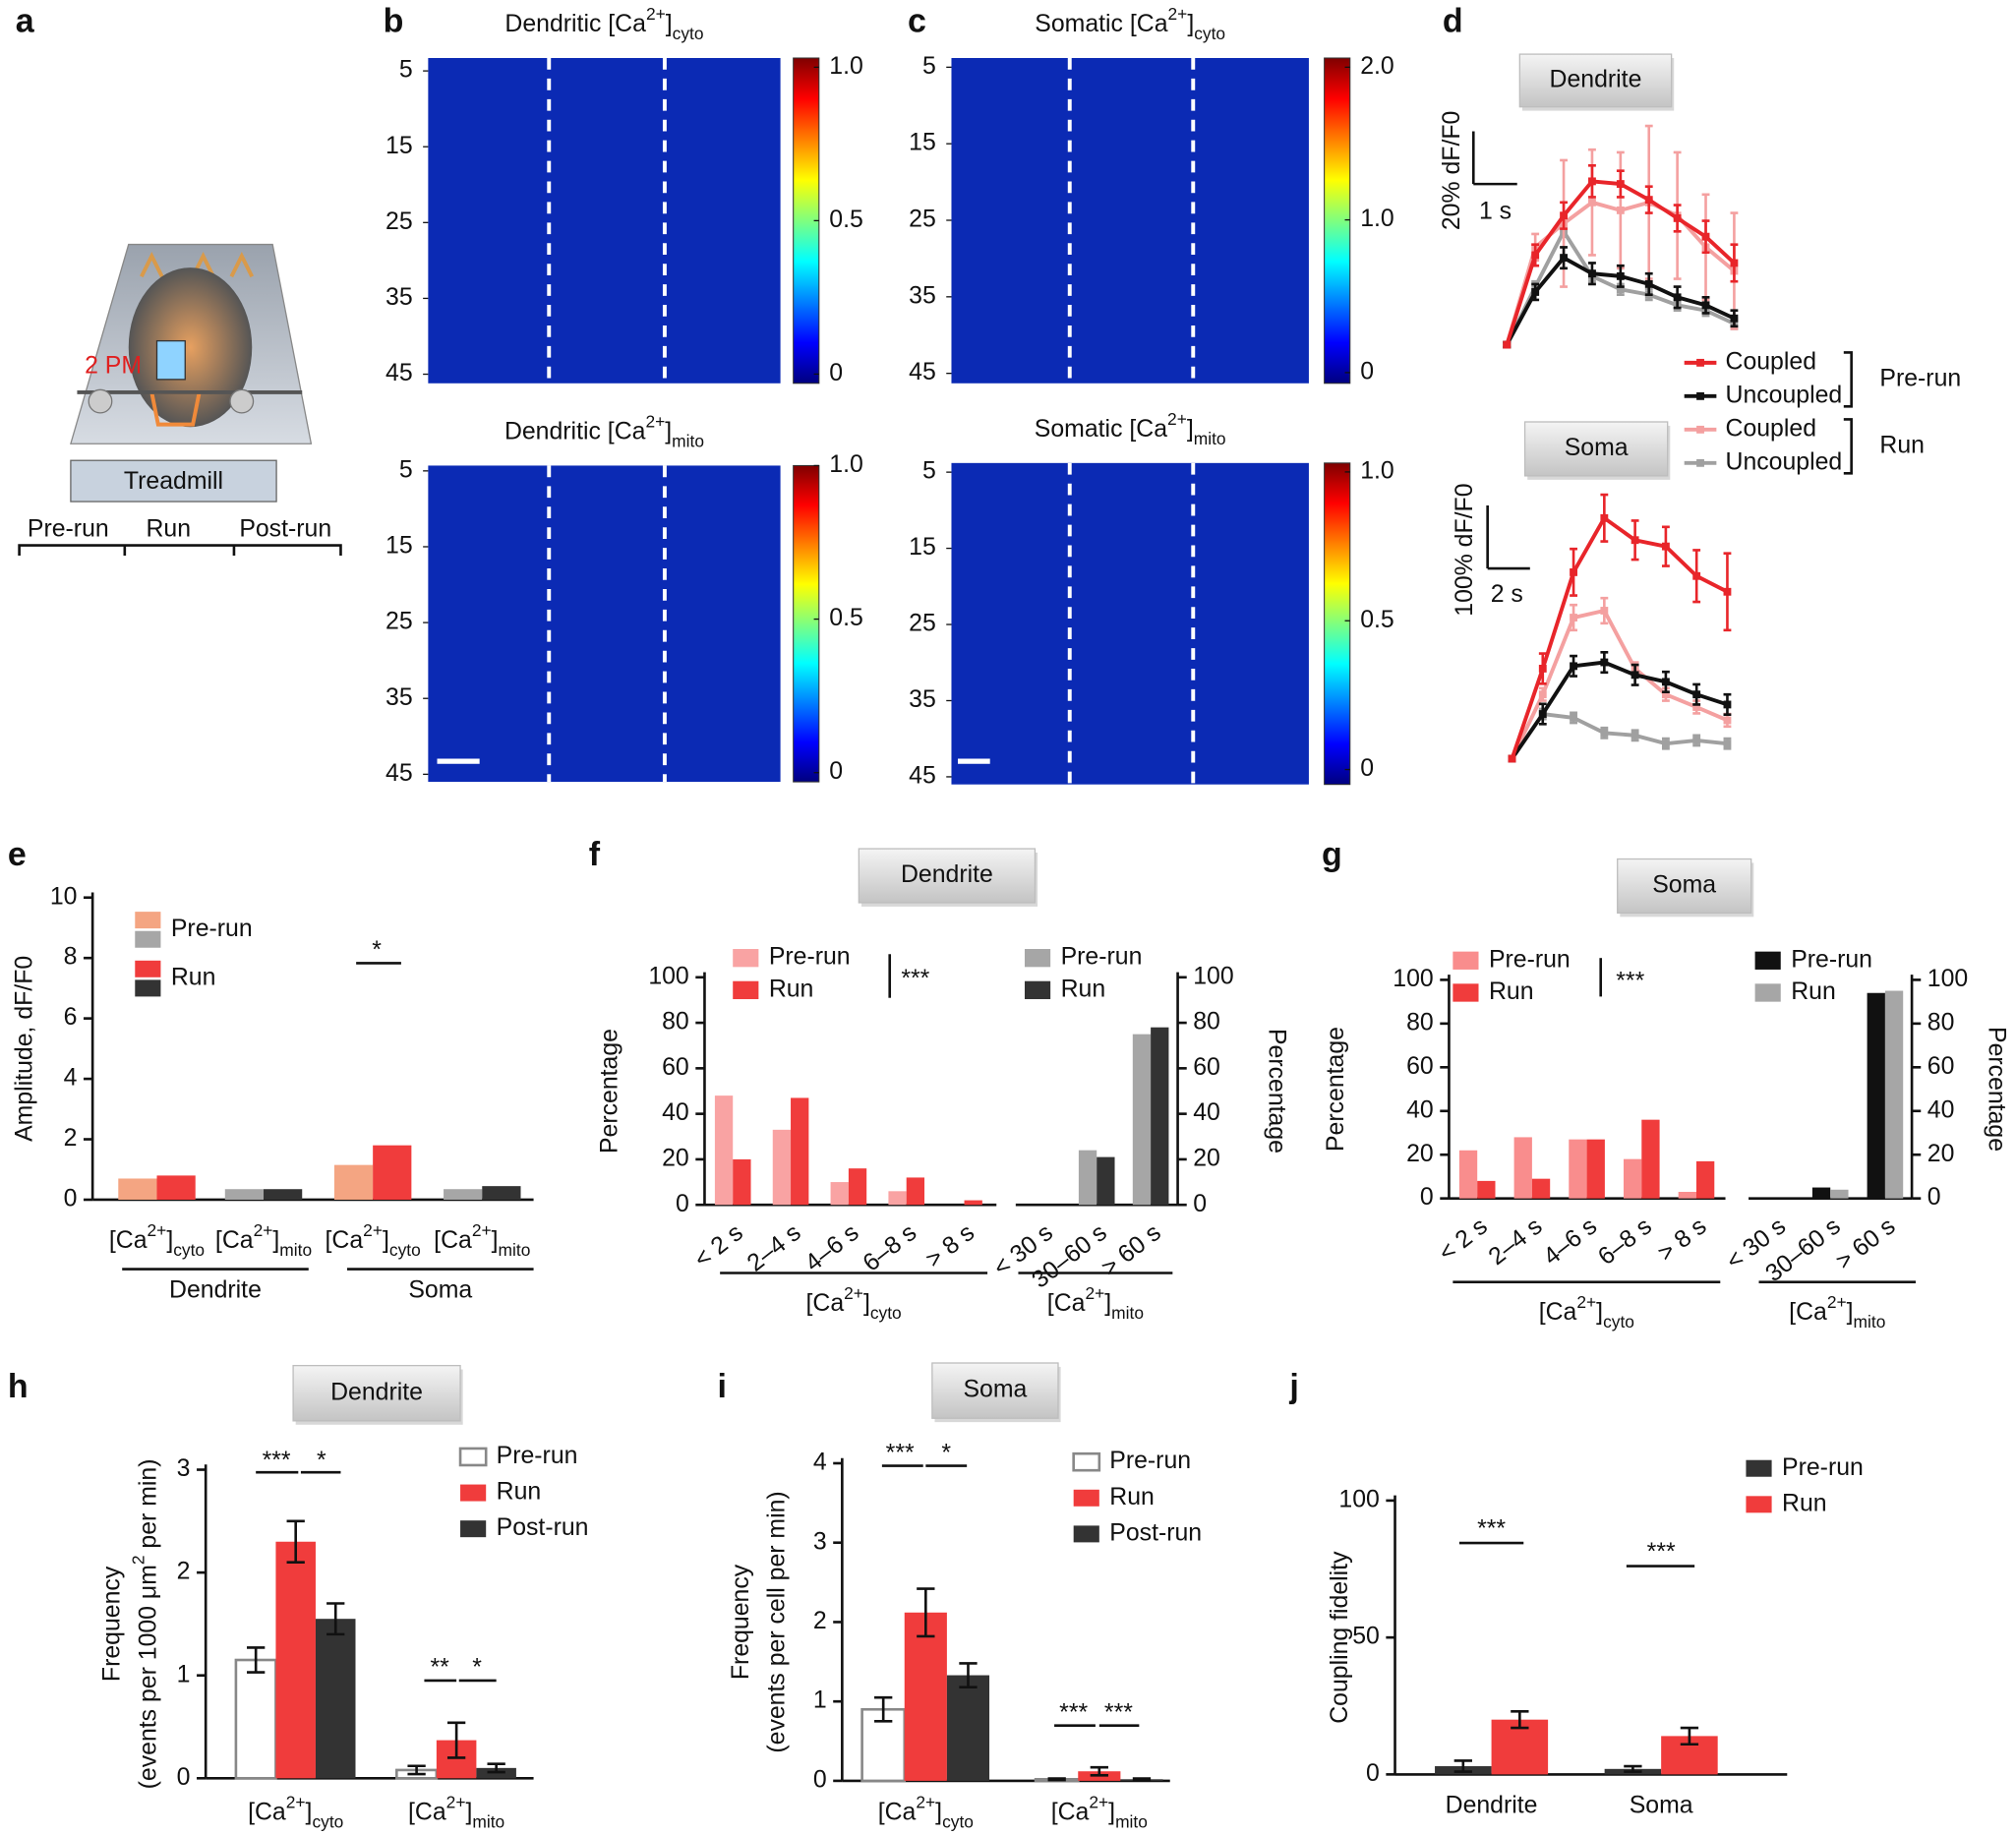 The image size is (2016, 1835). Describe the element at coordinates (377, 950) in the screenshot. I see `significance-label: *` at that location.